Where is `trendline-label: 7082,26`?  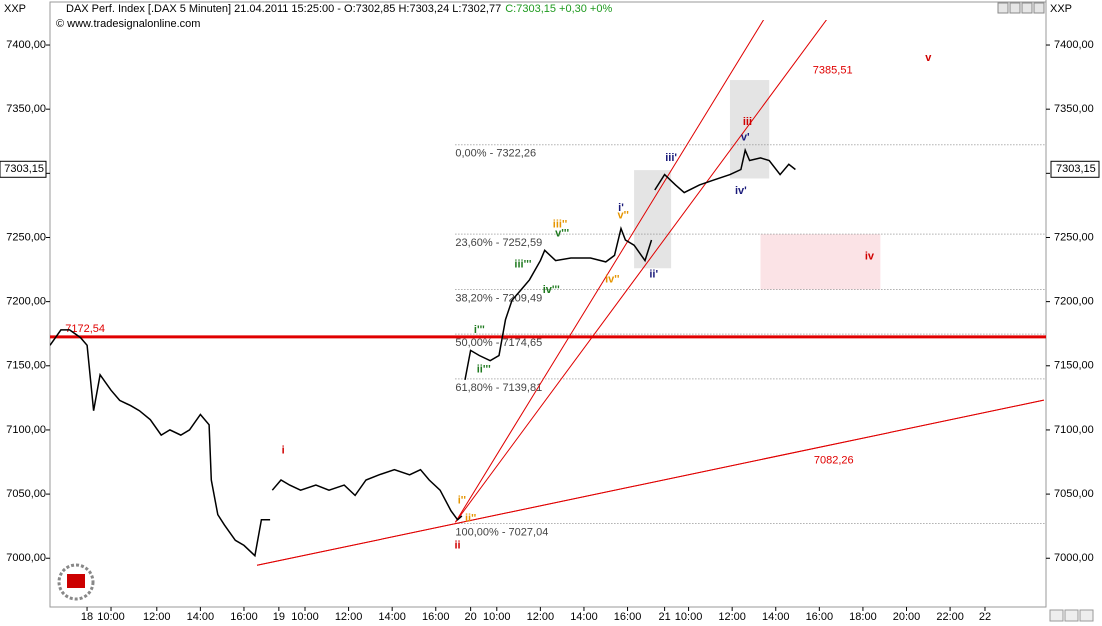
trendline-label: 7082,26 is located at coordinates (834, 461).